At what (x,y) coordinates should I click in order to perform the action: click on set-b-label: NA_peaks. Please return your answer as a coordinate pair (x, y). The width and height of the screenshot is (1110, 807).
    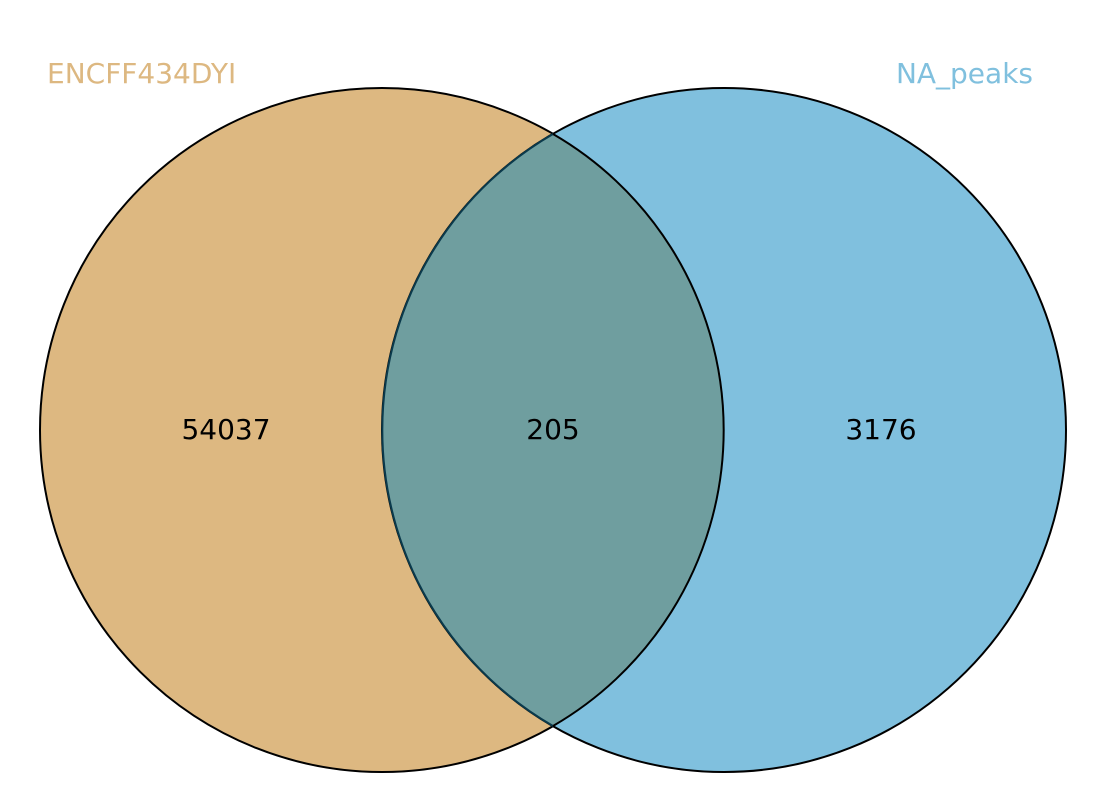
    Looking at the image, I should click on (964, 73).